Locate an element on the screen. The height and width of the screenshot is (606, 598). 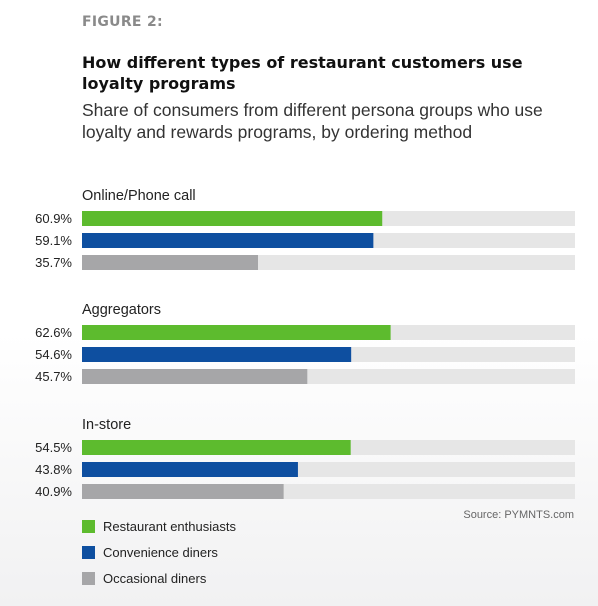
group-label-aggregators: Aggregators is located at coordinates (121, 310).